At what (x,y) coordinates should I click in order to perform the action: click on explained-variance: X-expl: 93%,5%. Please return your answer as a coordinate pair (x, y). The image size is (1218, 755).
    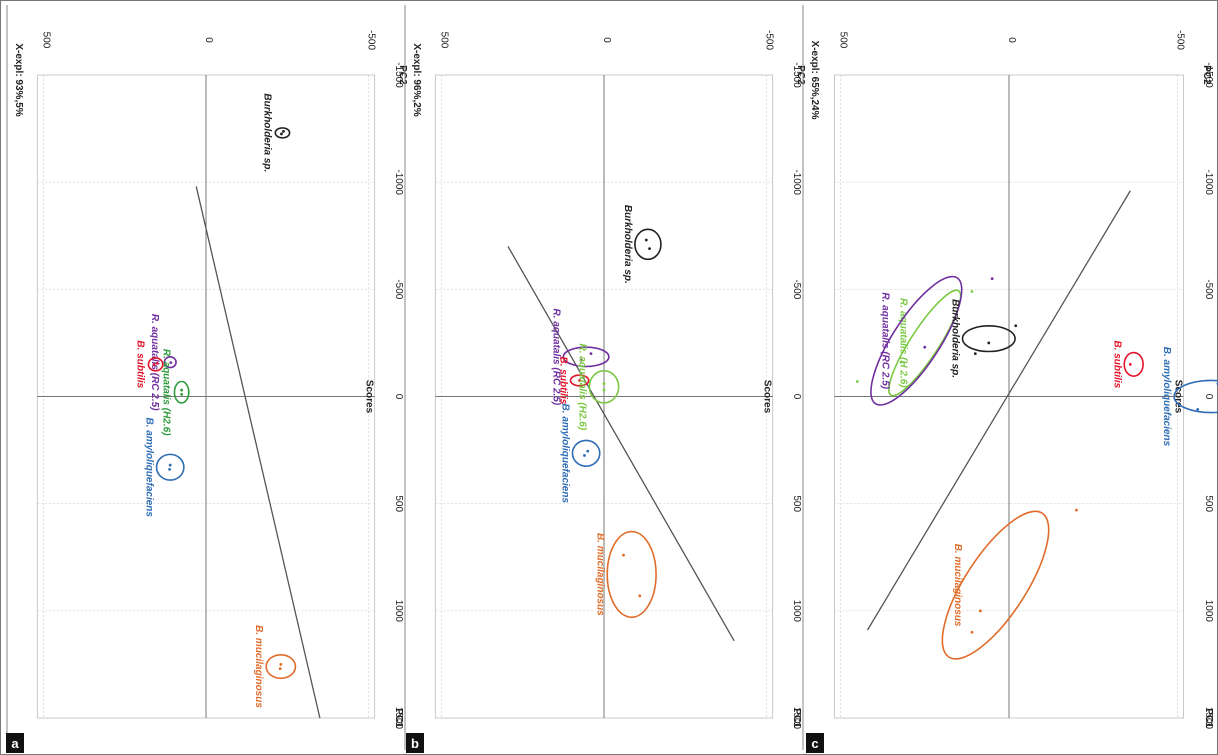
    Looking at the image, I should click on (18, 79).